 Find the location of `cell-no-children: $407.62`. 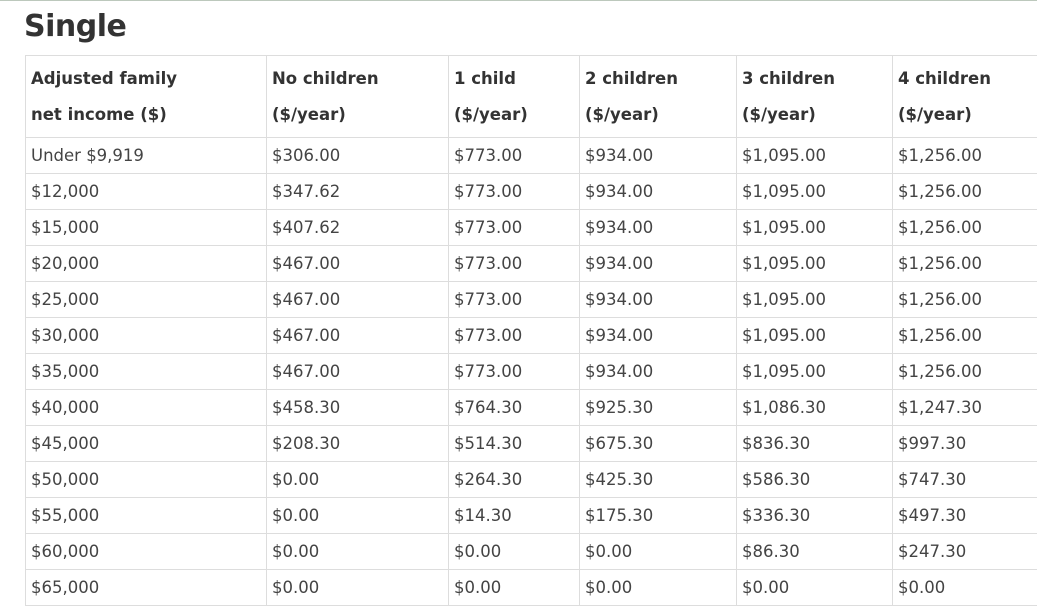

cell-no-children: $407.62 is located at coordinates (357, 227).